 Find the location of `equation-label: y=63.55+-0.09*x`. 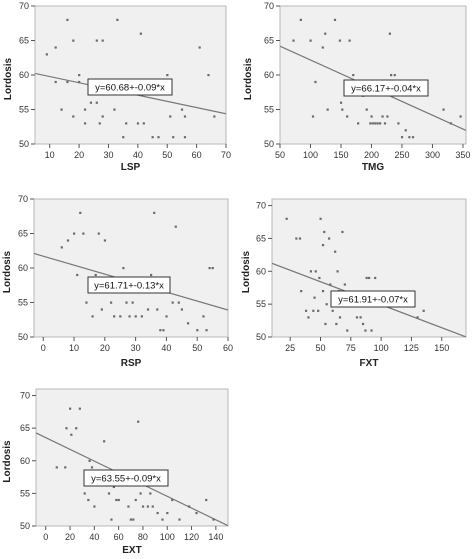

equation-label: y=63.55+-0.09*x is located at coordinates (126, 479).